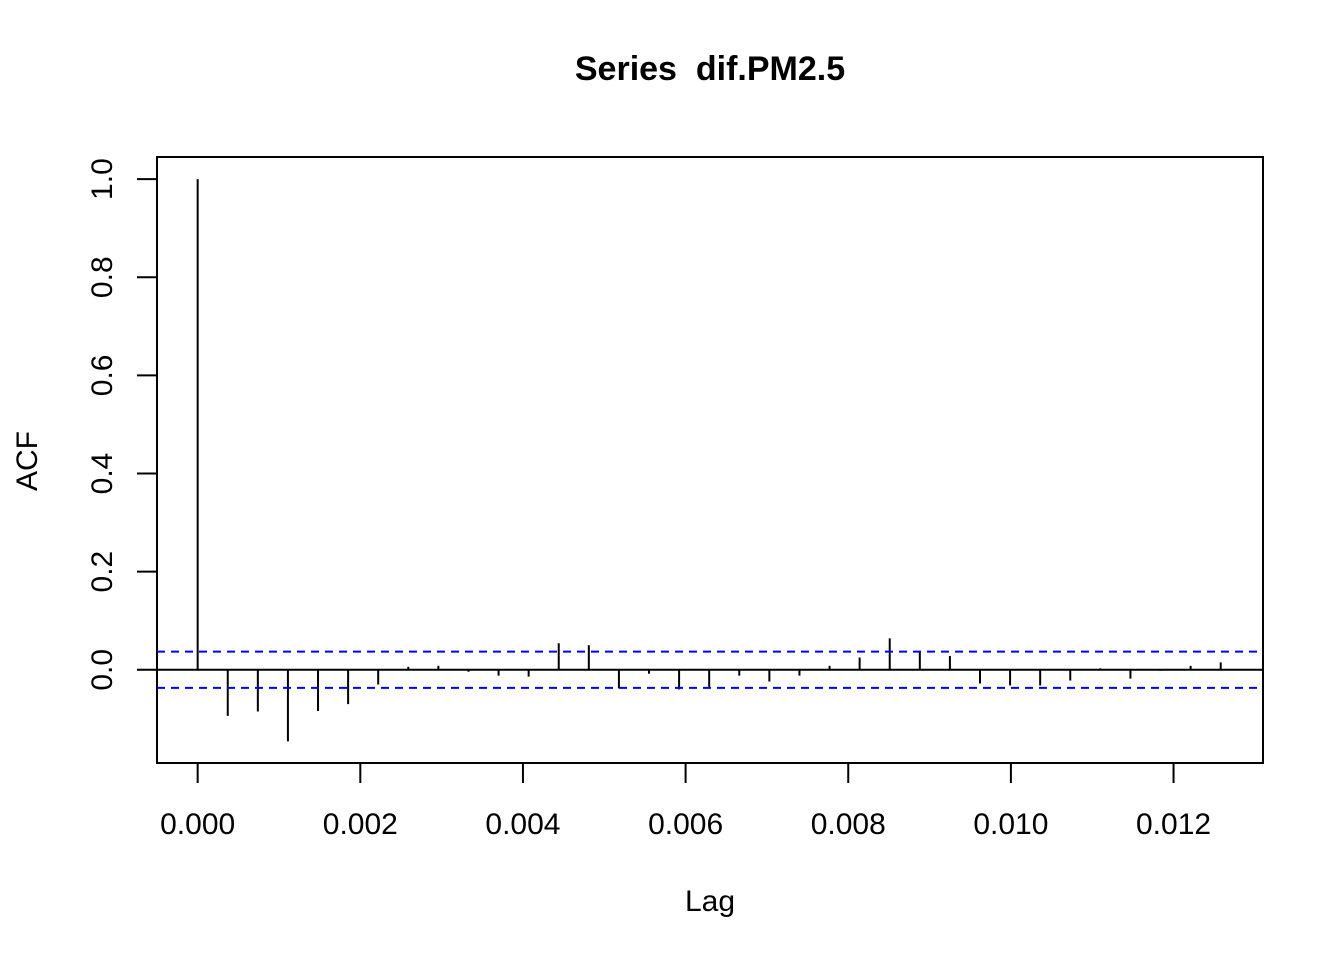 This screenshot has height=960, width=1344. I want to click on confidence-bounds, so click(710, 669).